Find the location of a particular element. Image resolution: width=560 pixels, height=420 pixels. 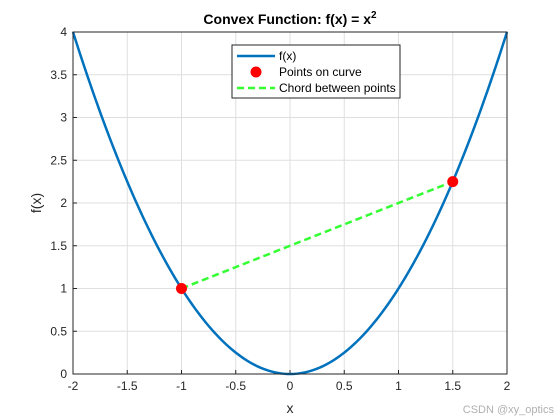

chart-title: Convex Function: f(x) = x2 is located at coordinates (290, 18).